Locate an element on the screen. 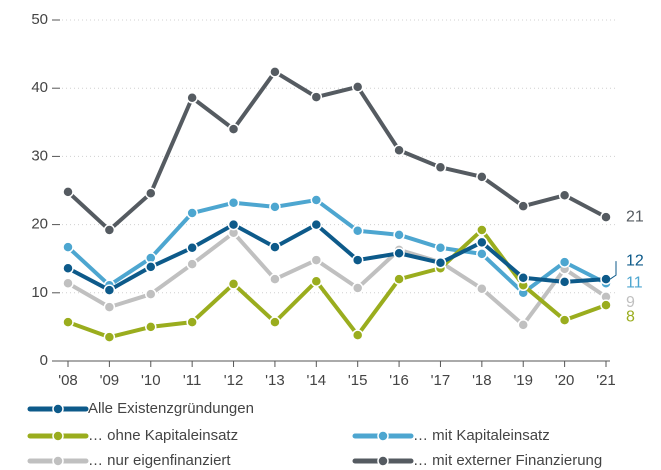 The width and height of the screenshot is (661, 470). x-tick-label: '11 is located at coordinates (192, 380).